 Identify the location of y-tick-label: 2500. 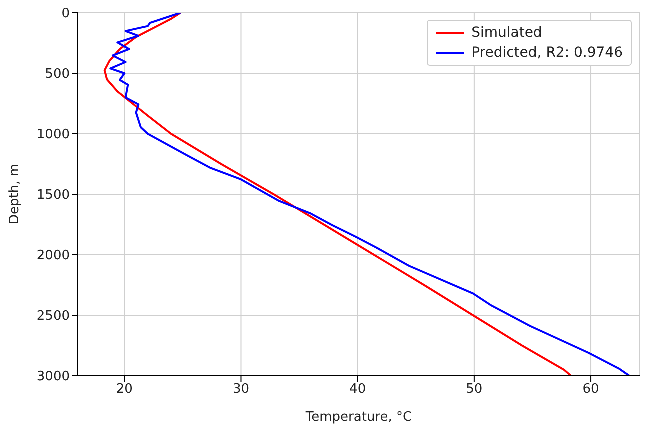
(53, 316).